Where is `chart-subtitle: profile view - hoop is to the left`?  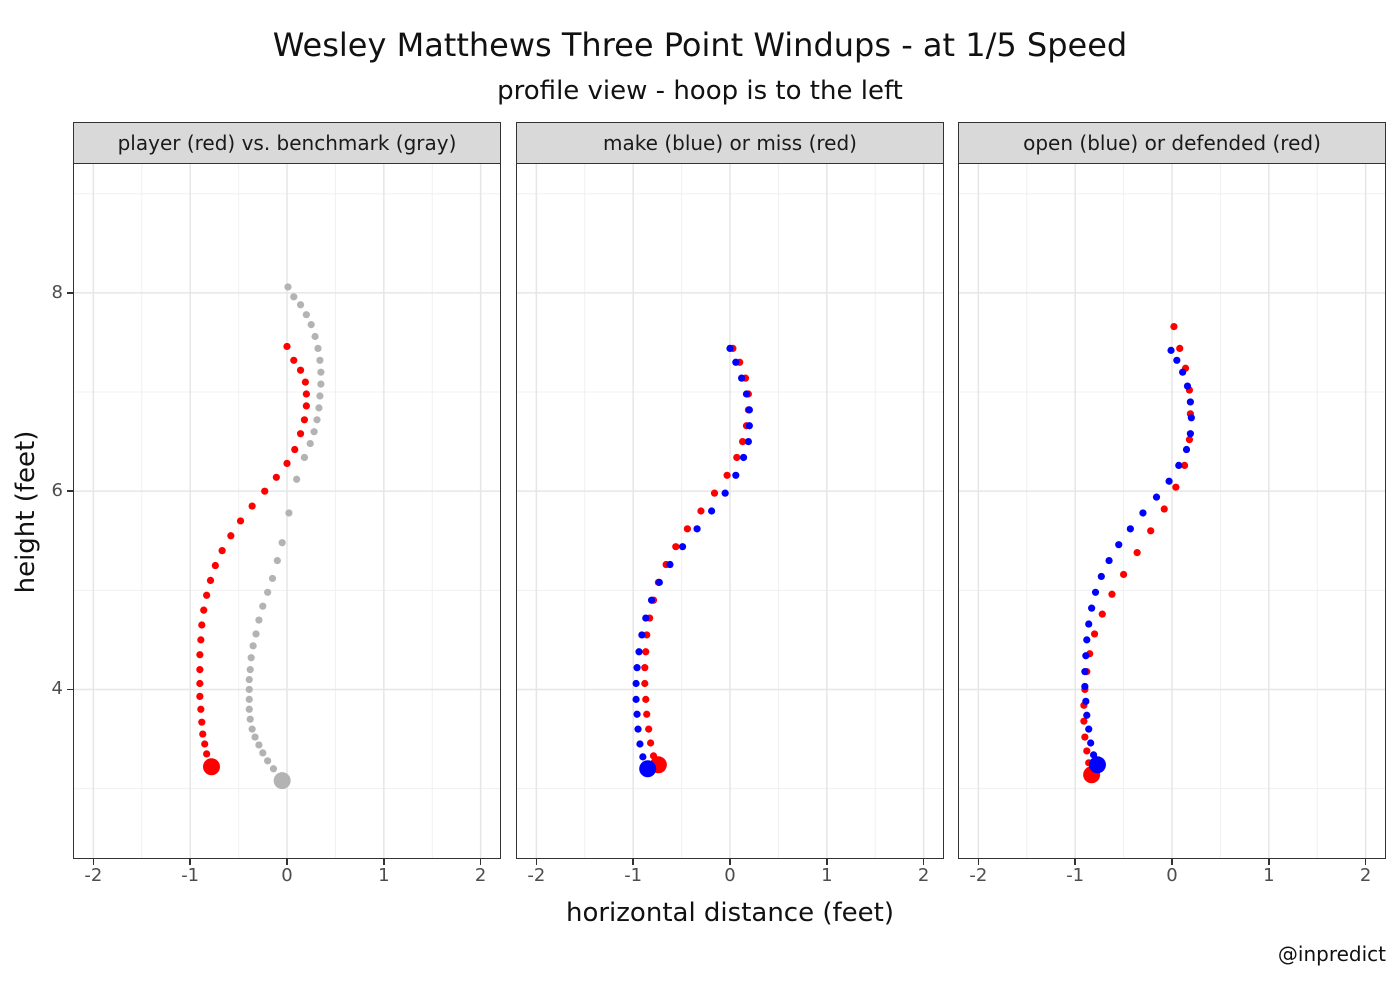 chart-subtitle: profile view - hoop is to the left is located at coordinates (700, 91).